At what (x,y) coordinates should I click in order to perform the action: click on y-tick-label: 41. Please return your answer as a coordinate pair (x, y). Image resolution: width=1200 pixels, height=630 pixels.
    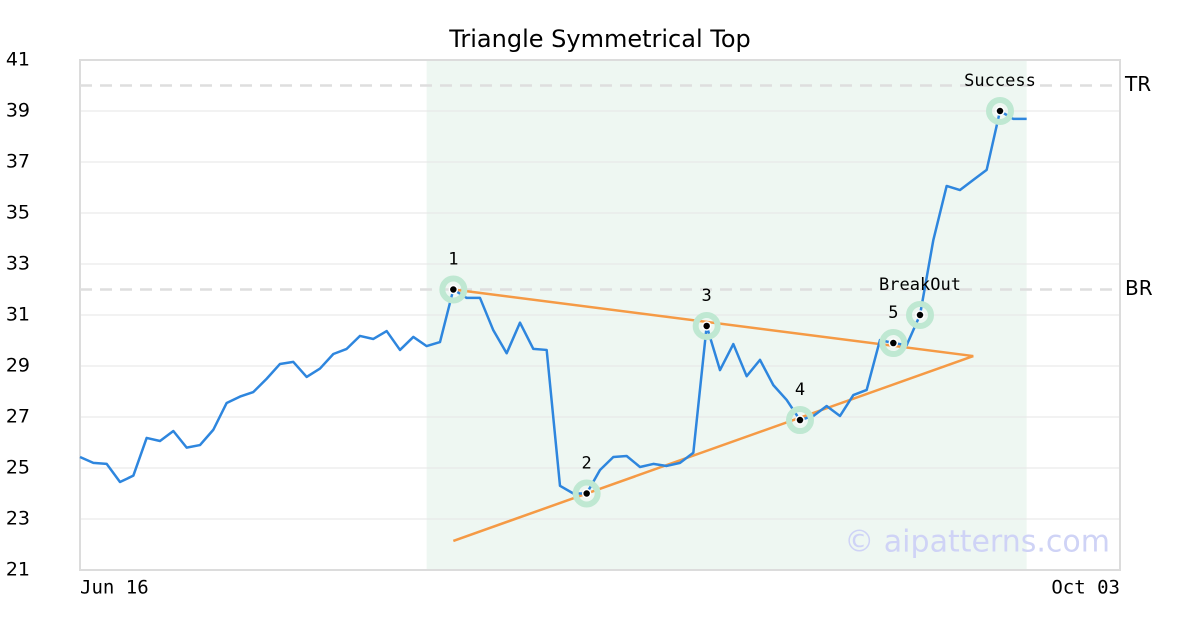
    Looking at the image, I should click on (18, 60).